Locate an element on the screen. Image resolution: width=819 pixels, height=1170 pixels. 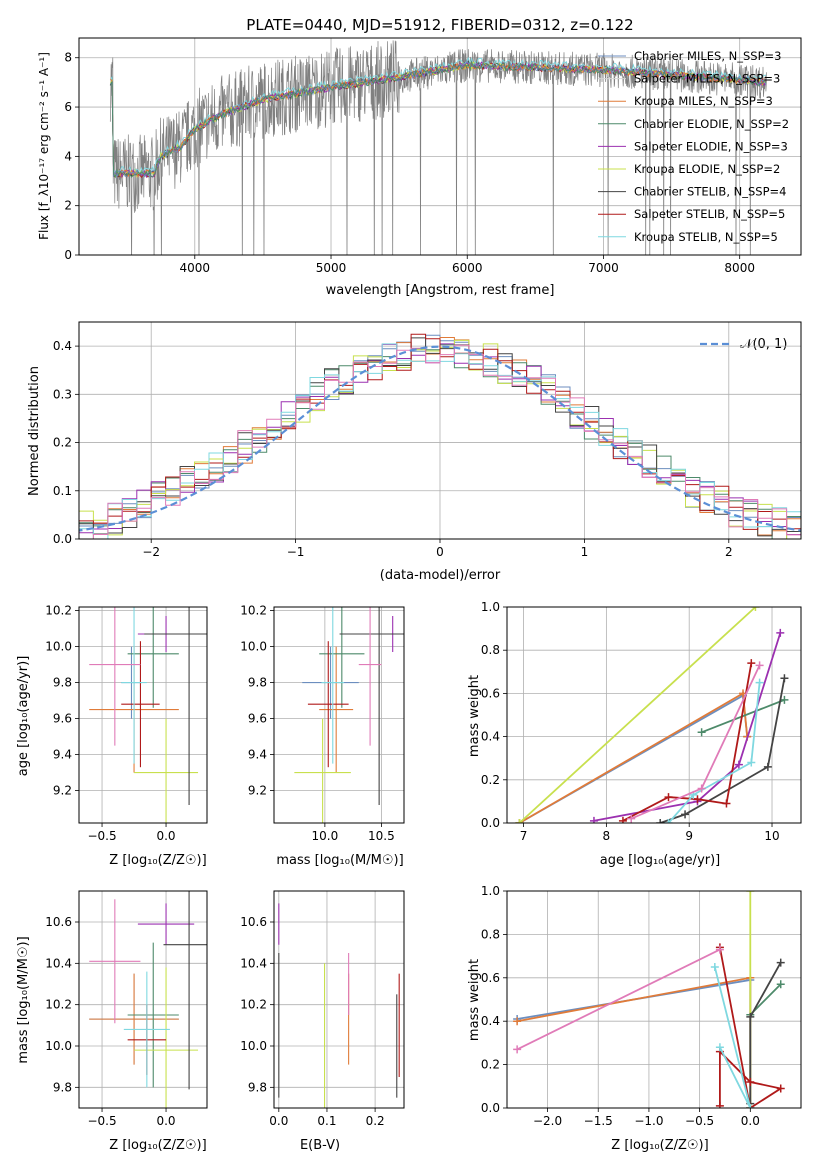
spectrum-xtick-label: 5000 is located at coordinates (331, 268).